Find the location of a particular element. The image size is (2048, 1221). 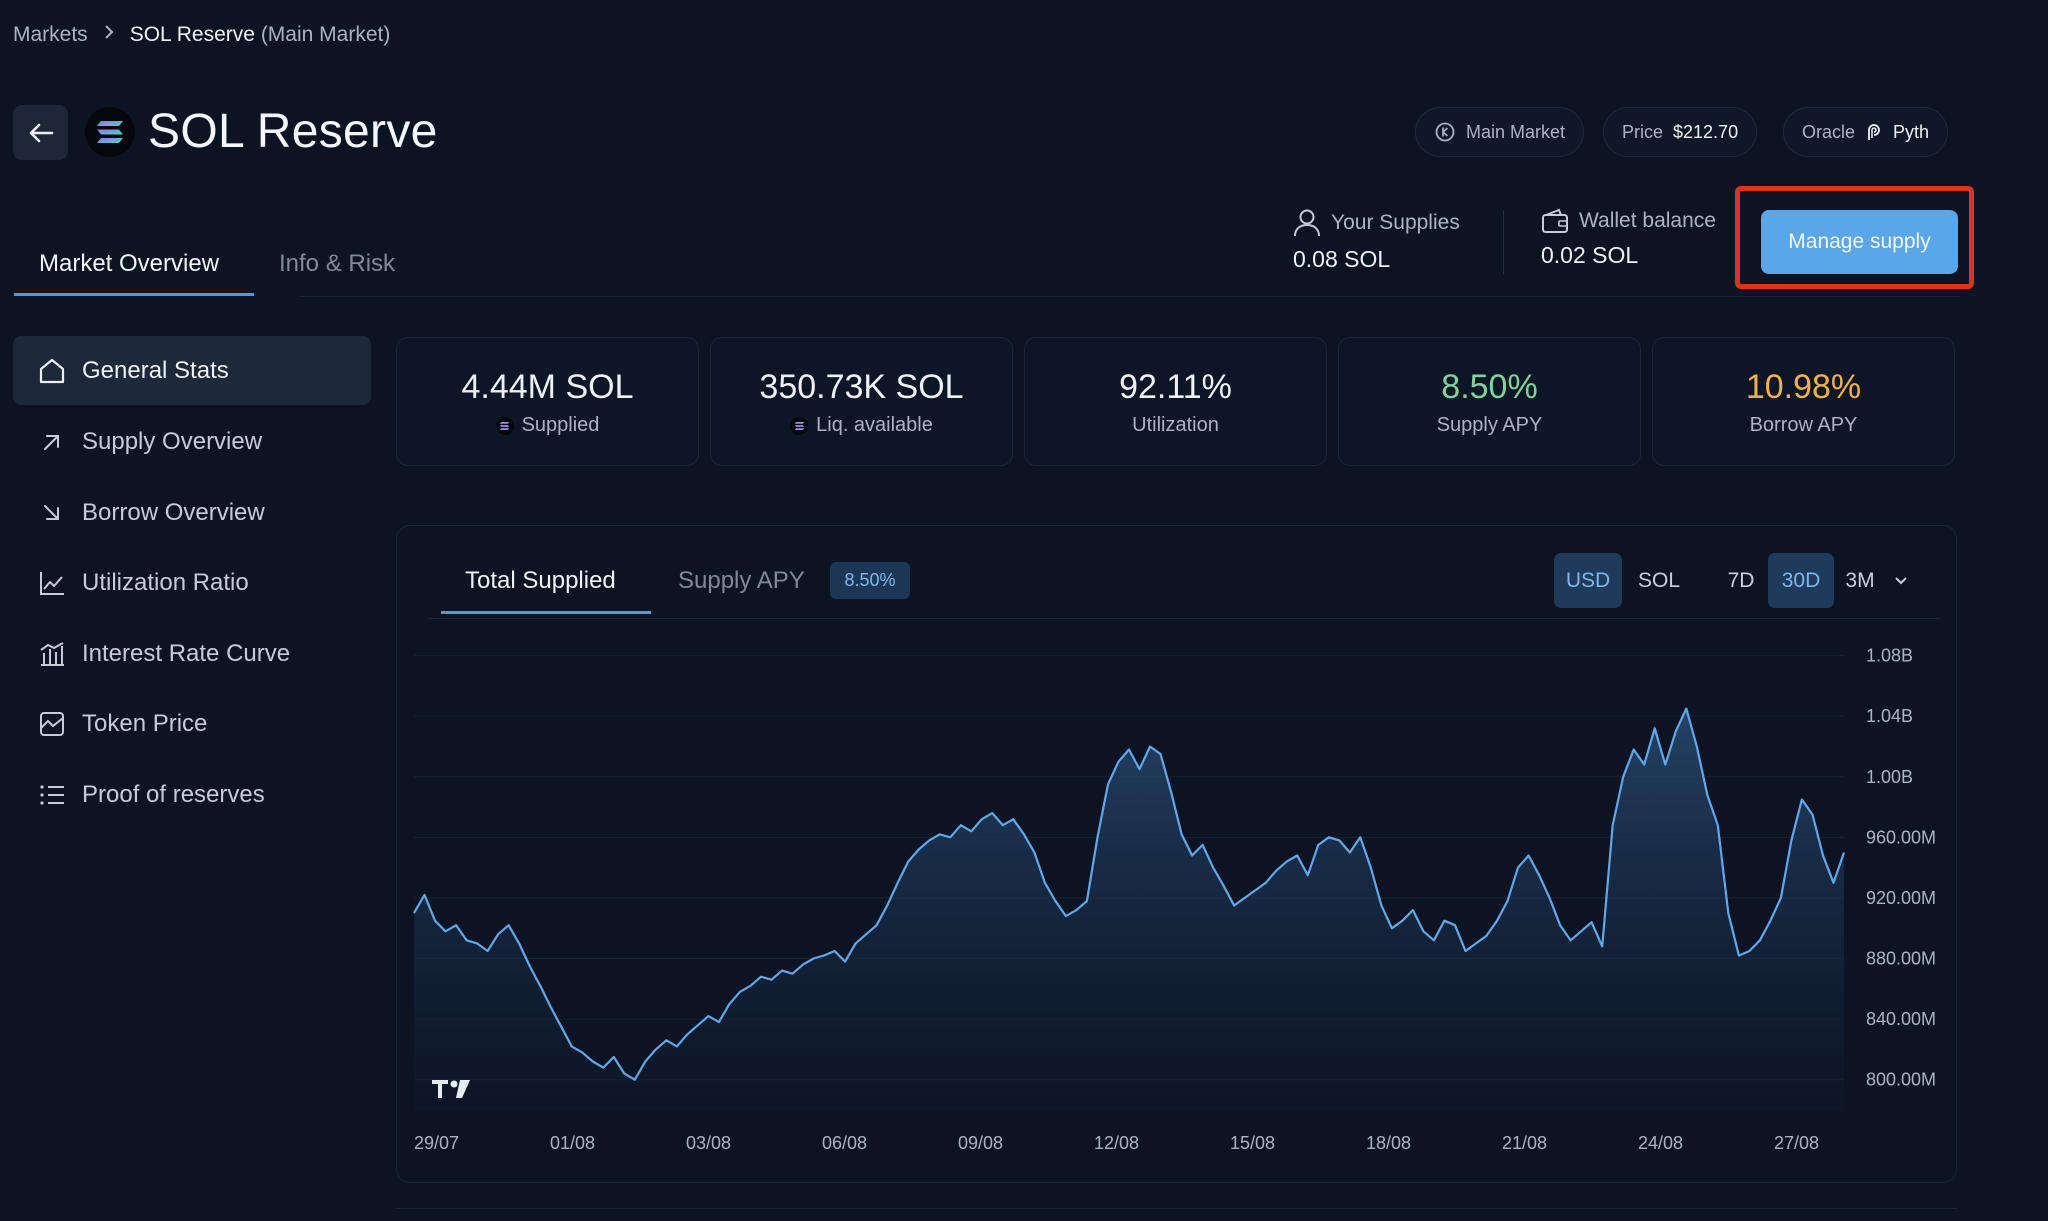

stat-card-liq-available: 350.73K SOL Liq. available is located at coordinates (861, 401).